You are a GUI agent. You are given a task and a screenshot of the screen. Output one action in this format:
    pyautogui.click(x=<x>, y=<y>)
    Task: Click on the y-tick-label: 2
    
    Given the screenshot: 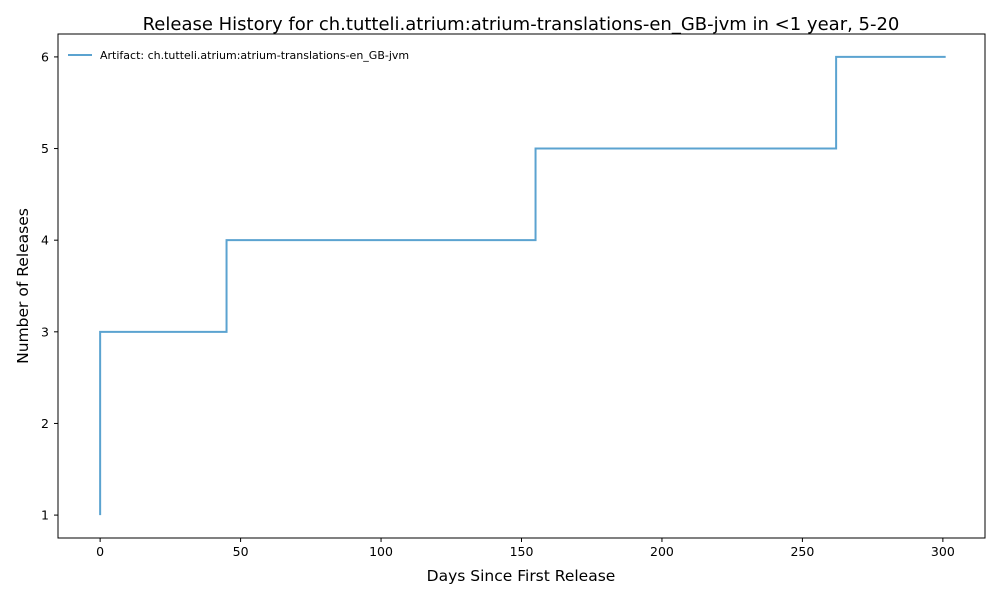 What is the action you would take?
    pyautogui.click(x=45, y=423)
    